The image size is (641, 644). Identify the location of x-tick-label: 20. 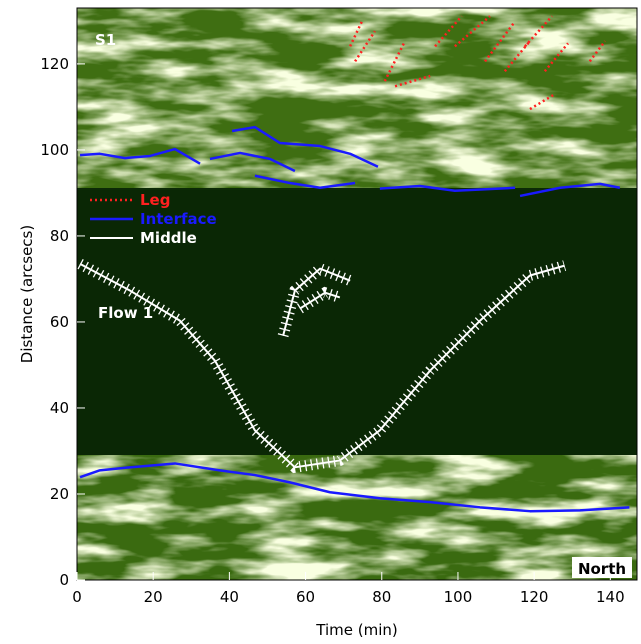
(153, 597).